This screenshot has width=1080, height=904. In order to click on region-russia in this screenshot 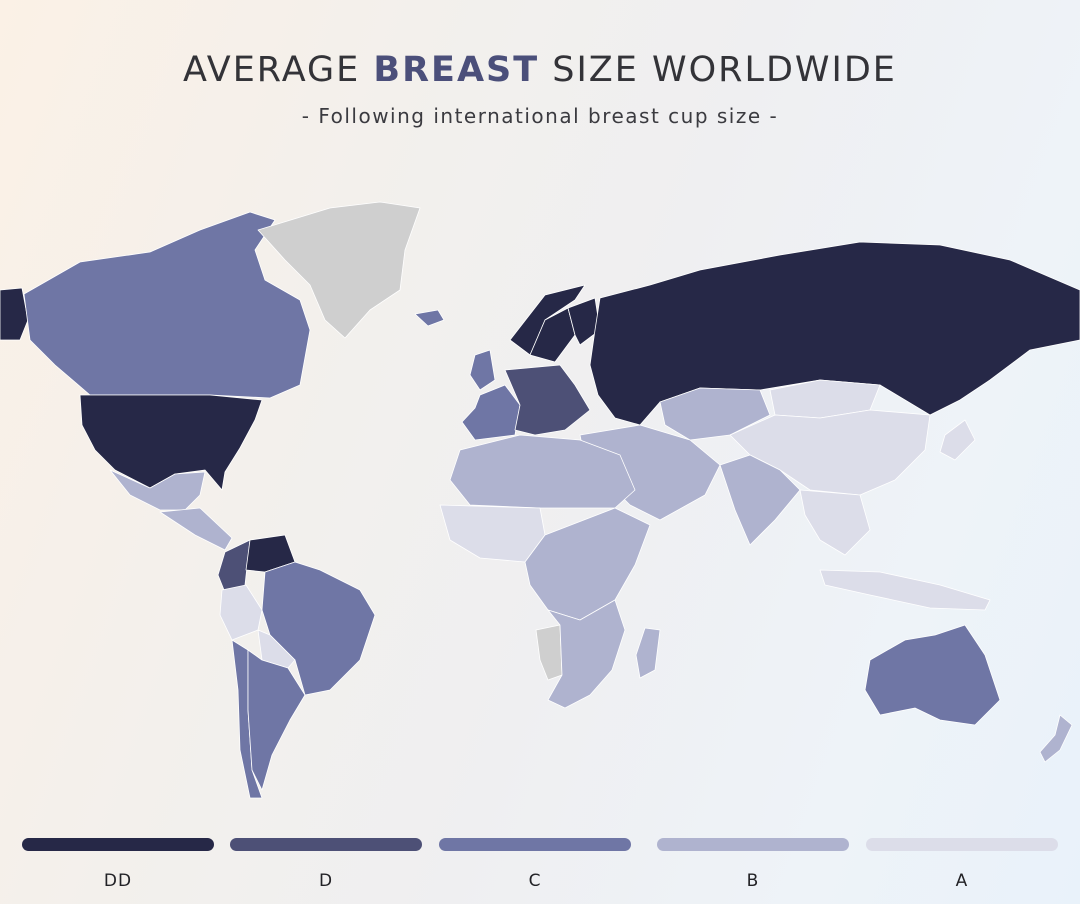, I will do `click(834, 333)`.